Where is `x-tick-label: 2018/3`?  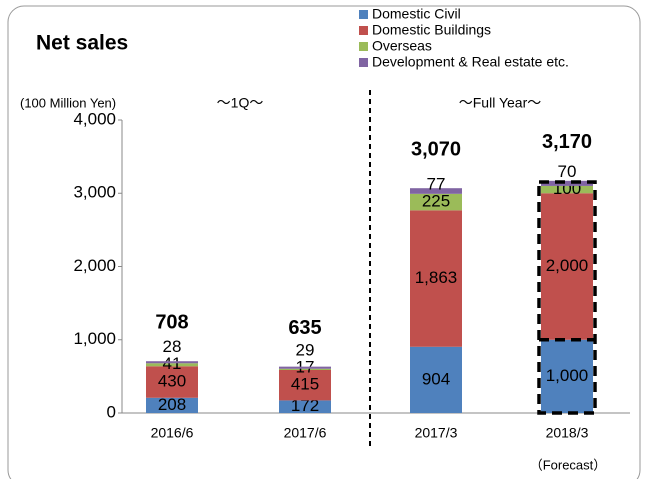 x-tick-label: 2018/3 is located at coordinates (567, 433).